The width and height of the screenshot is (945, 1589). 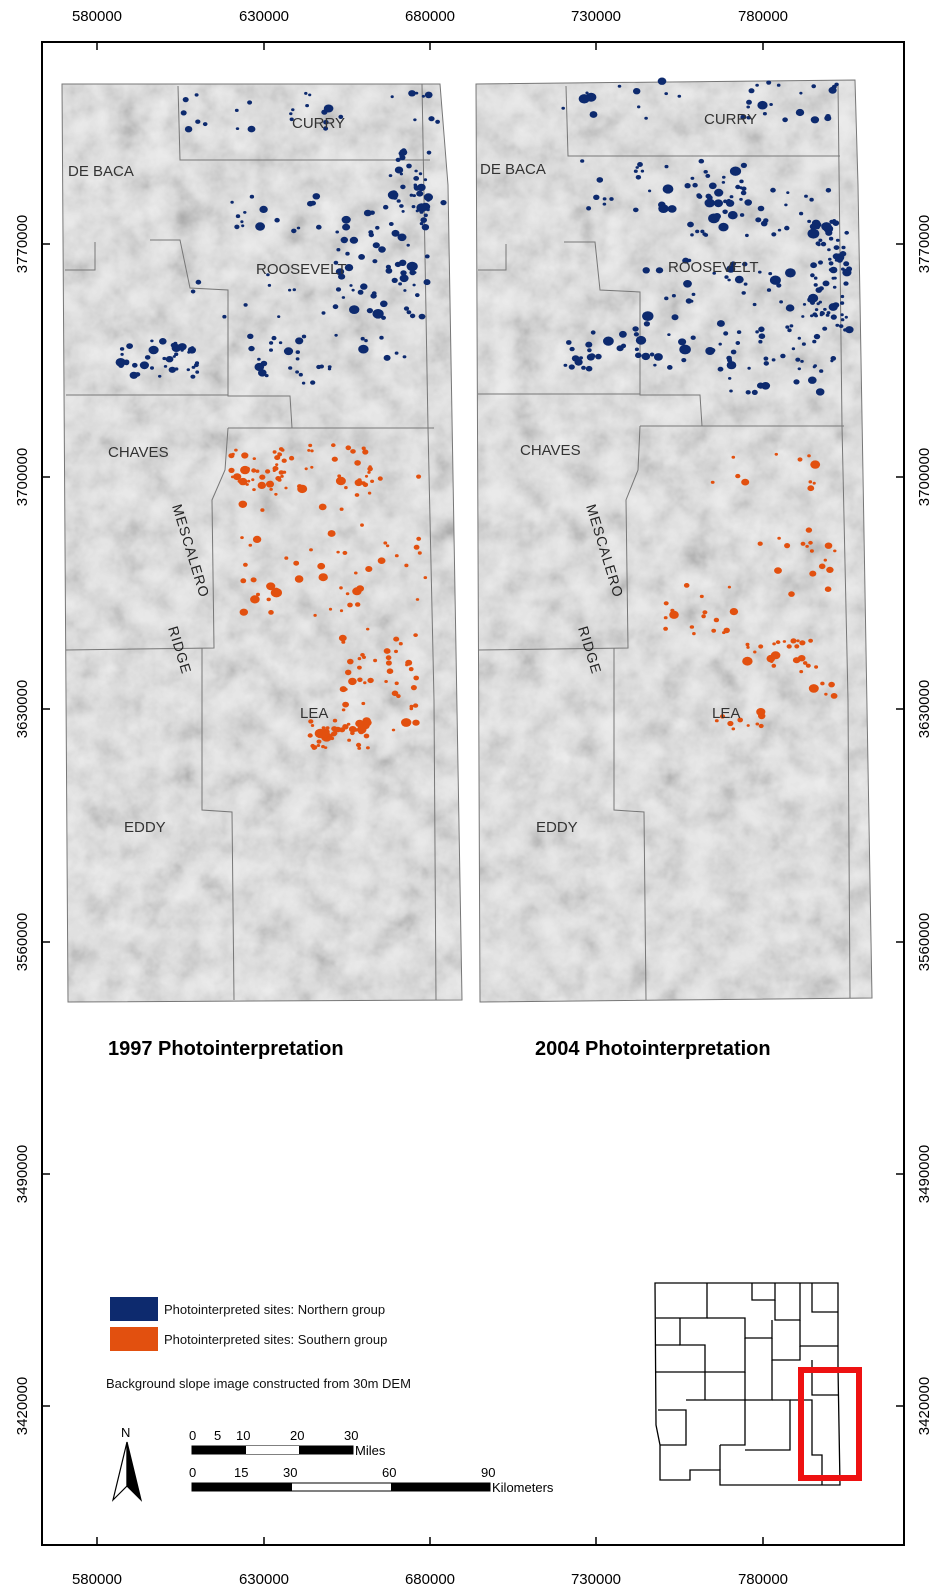 I want to click on scale-miles-tick: 20, so click(x=297, y=1435).